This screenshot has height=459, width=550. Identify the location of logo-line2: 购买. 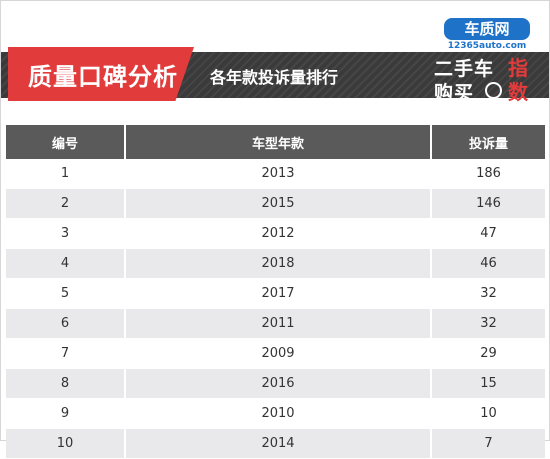
(454, 93).